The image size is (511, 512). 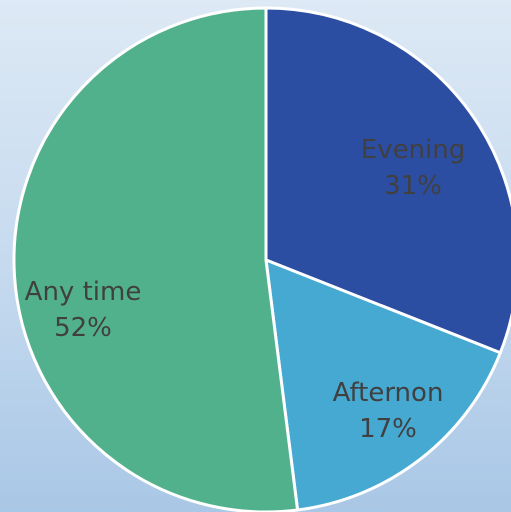 What do you see at coordinates (388, 411) in the screenshot?
I see `slice-label-afternon: Afternon 17%` at bounding box center [388, 411].